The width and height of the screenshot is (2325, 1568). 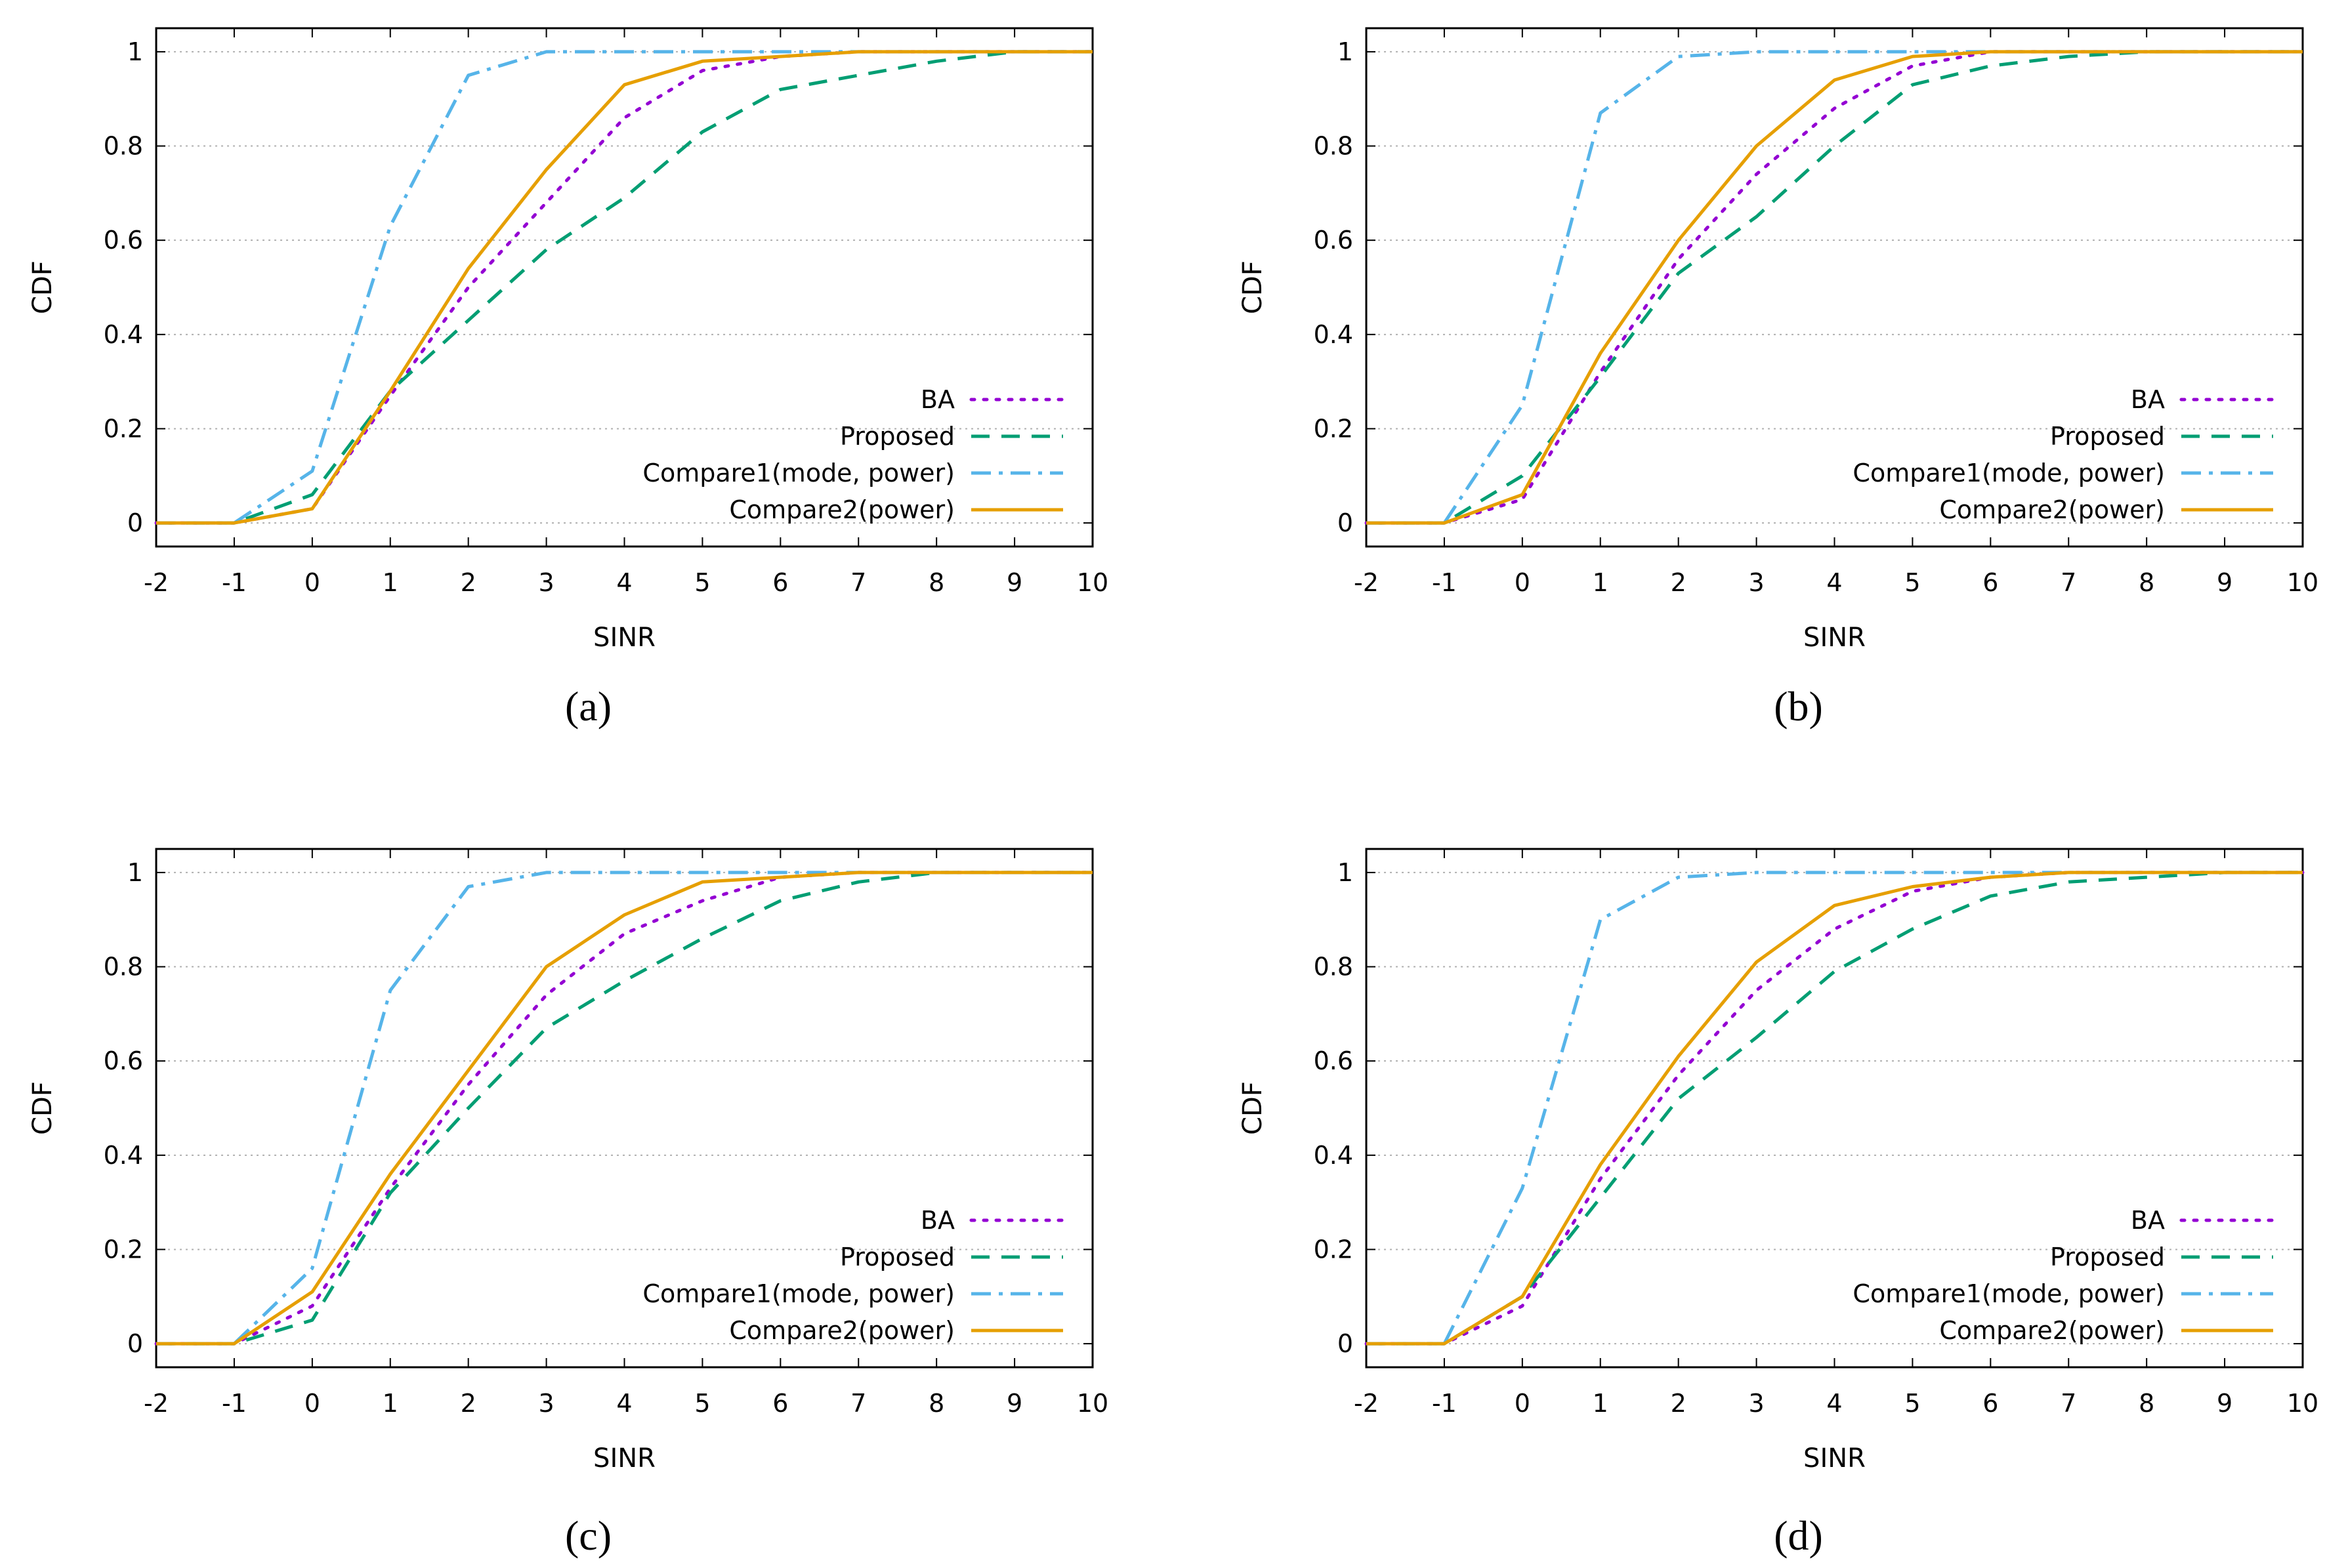 What do you see at coordinates (589, 1535) in the screenshot?
I see `panel-caption: (c)` at bounding box center [589, 1535].